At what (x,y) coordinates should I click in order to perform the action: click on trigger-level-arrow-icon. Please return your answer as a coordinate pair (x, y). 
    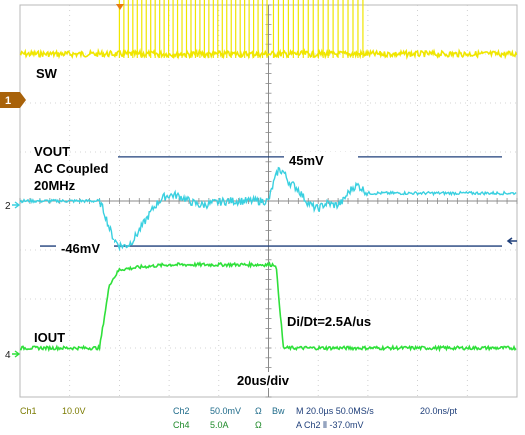
    Looking at the image, I should click on (511, 241).